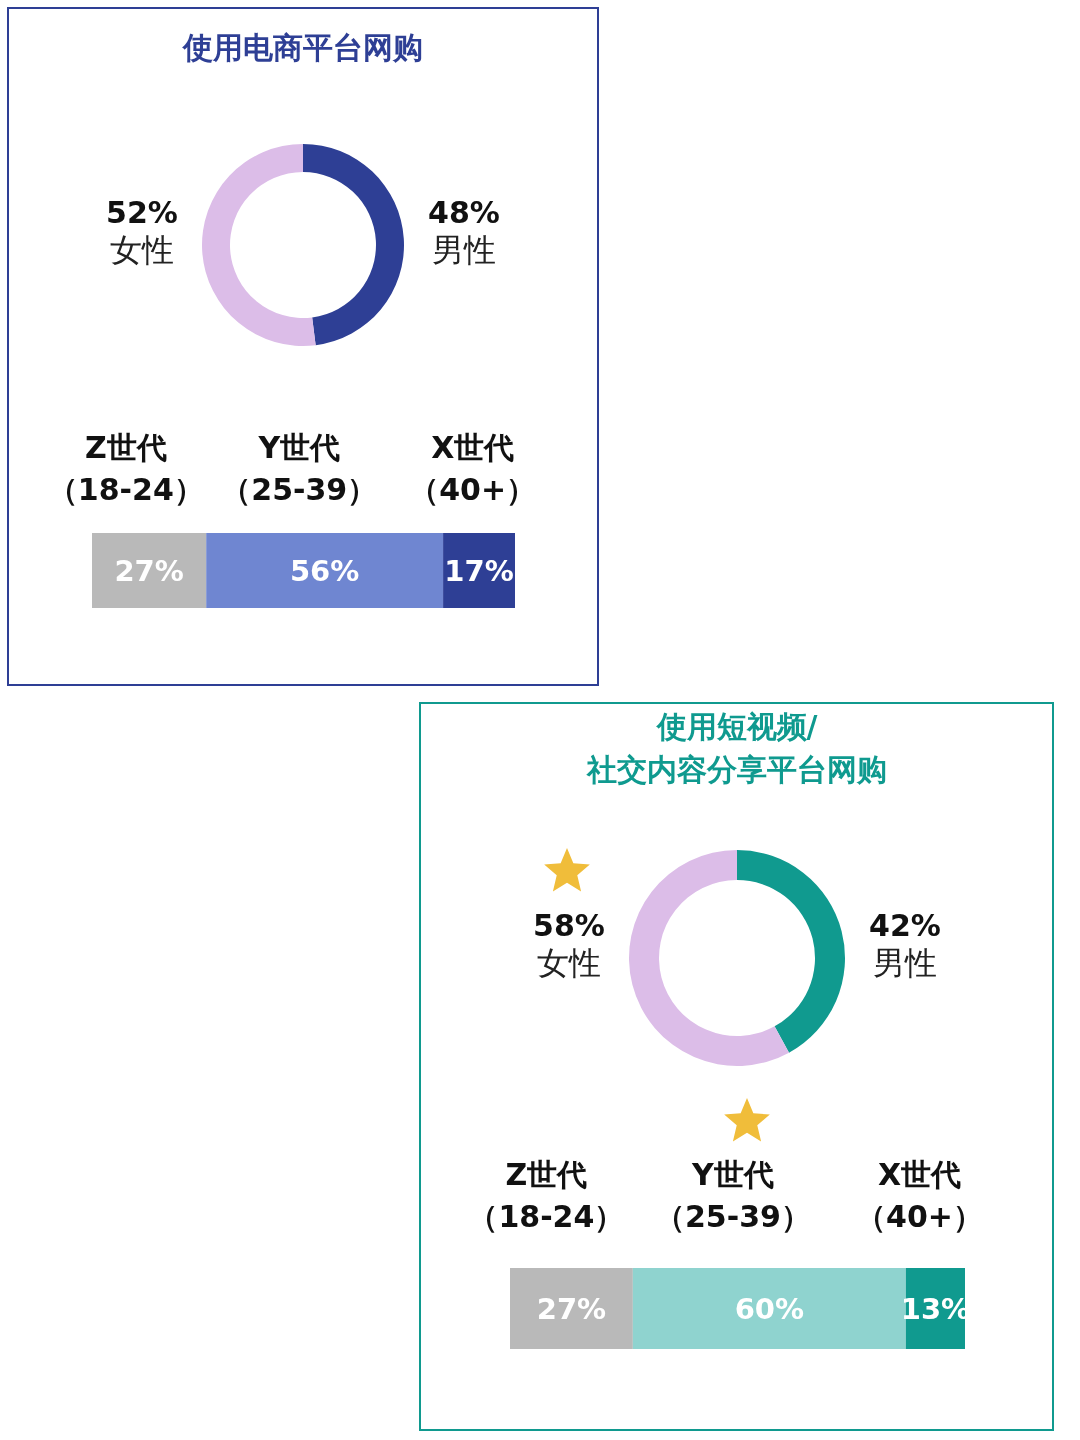  Describe the element at coordinates (142, 212) in the screenshot. I see `data-label: 52%` at that location.